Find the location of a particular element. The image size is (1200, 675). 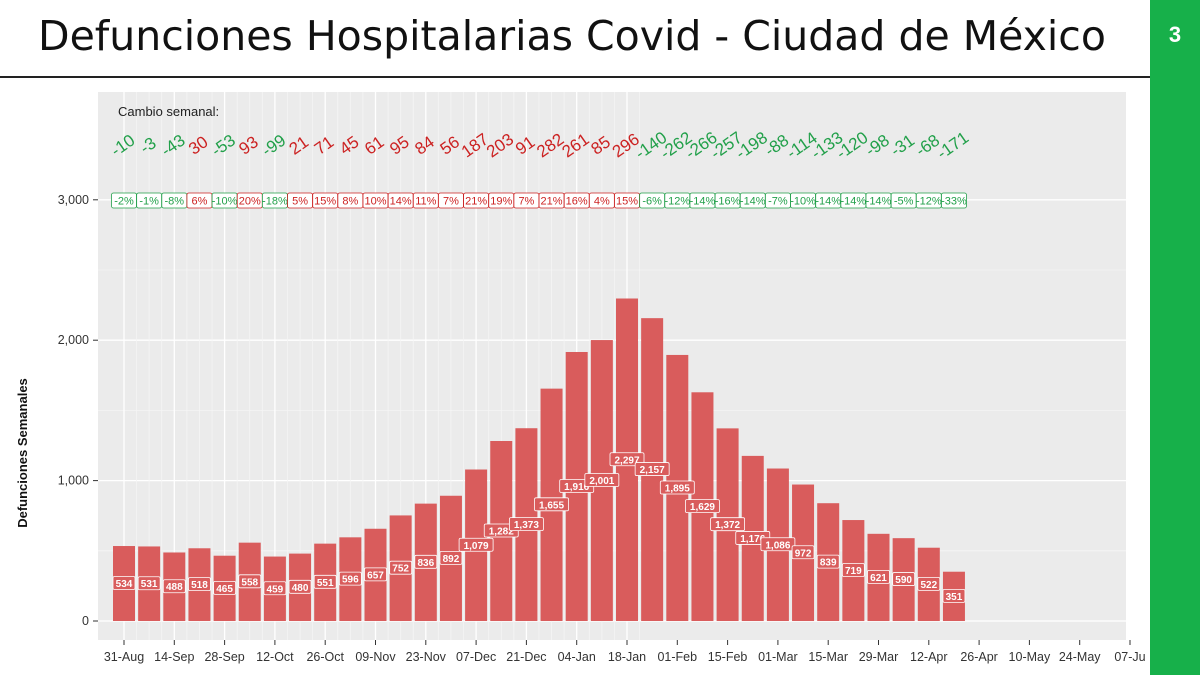

value-label: 531 is located at coordinates (149, 584).